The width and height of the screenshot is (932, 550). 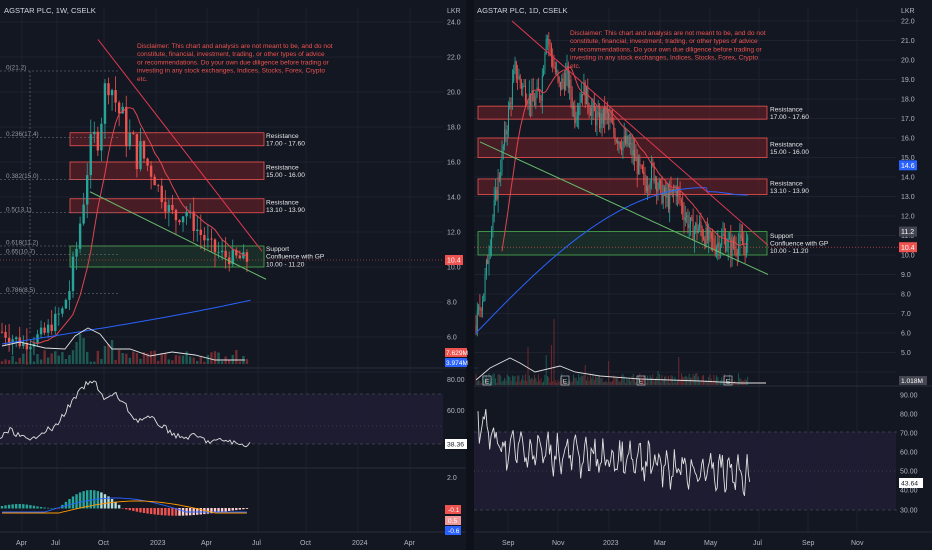 I want to click on zone-label: Resistance, so click(x=282, y=167).